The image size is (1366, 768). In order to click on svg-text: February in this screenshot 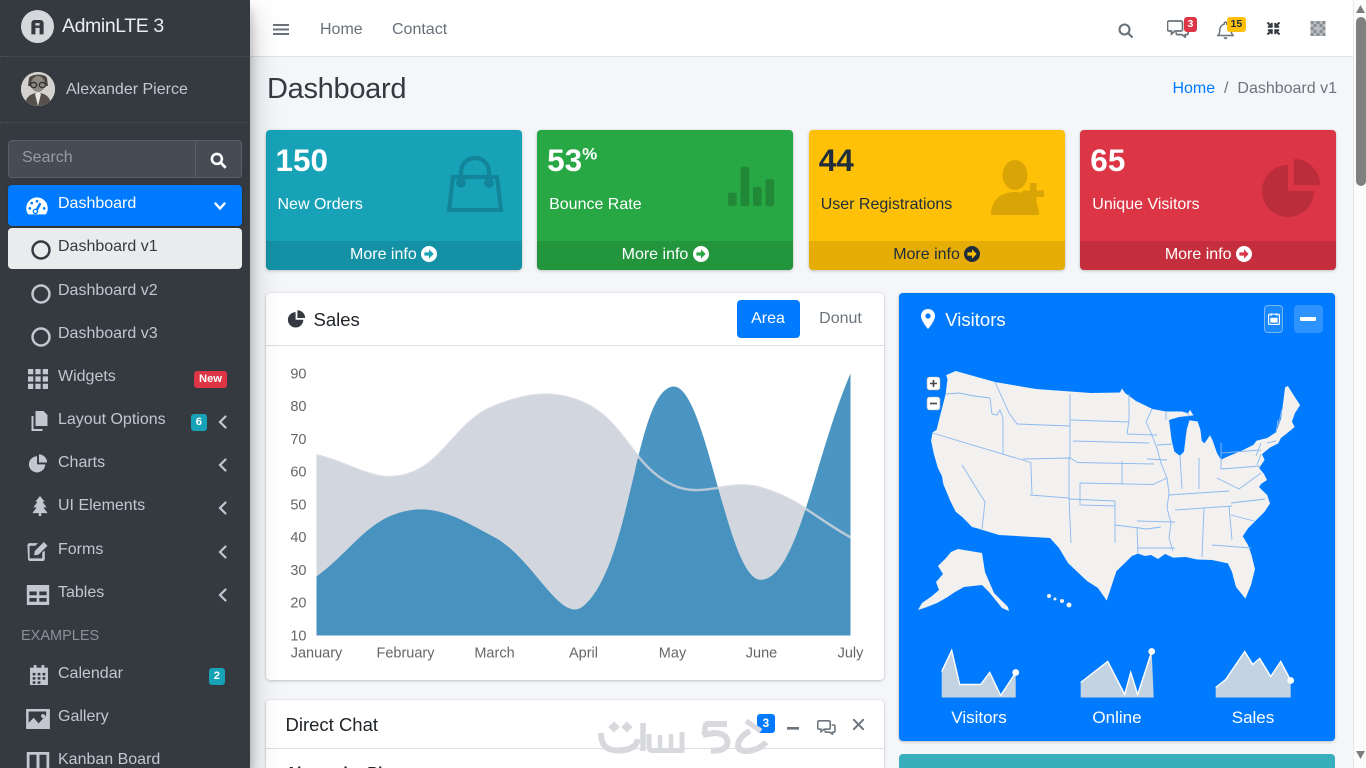, I will do `click(405, 653)`.